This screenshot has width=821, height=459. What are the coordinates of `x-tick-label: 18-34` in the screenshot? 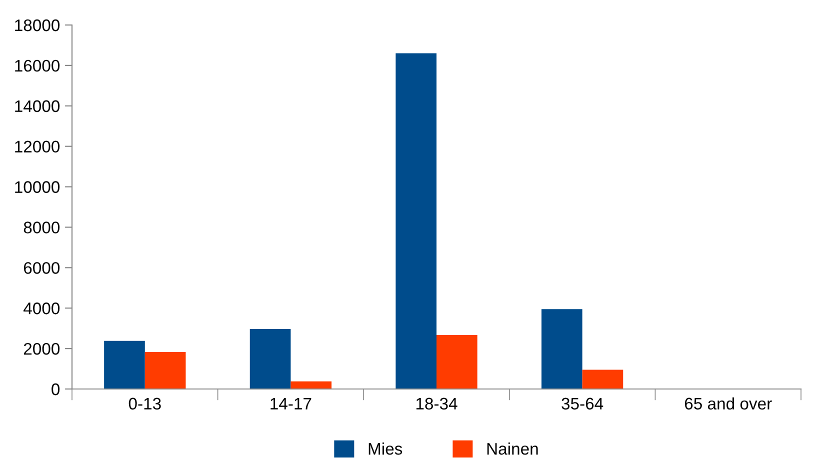 It's located at (437, 404).